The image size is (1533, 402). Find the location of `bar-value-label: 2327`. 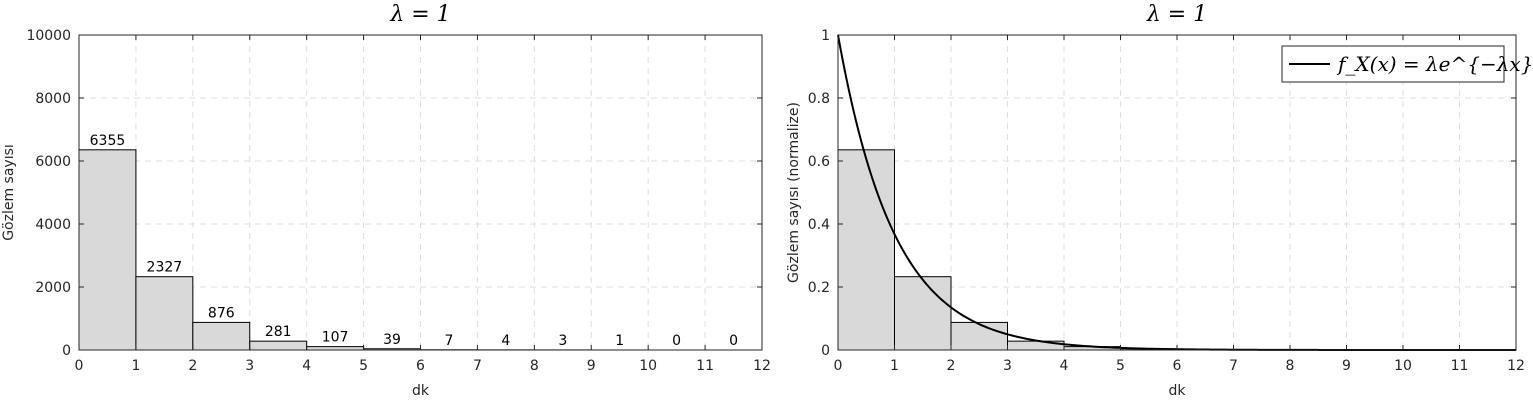

bar-value-label: 2327 is located at coordinates (165, 268).